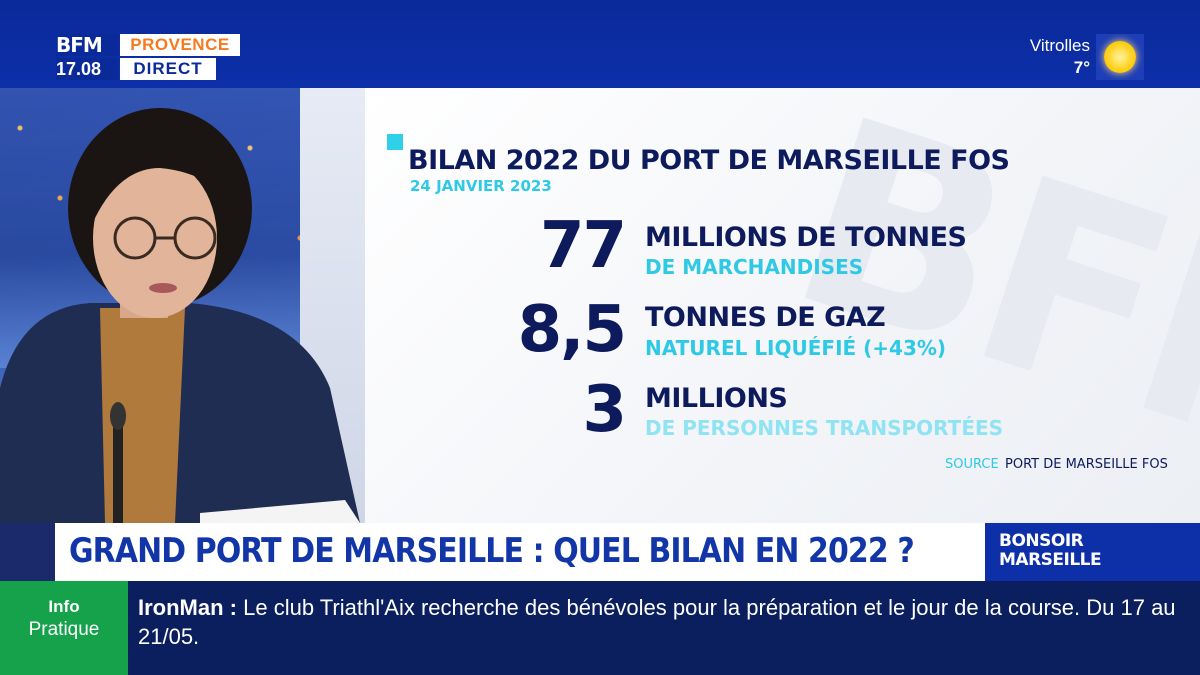 This screenshot has width=1200, height=675. What do you see at coordinates (709, 160) in the screenshot?
I see `infographic-title: BILAN 2022 DU PORT DE MARSEILLE FOS` at bounding box center [709, 160].